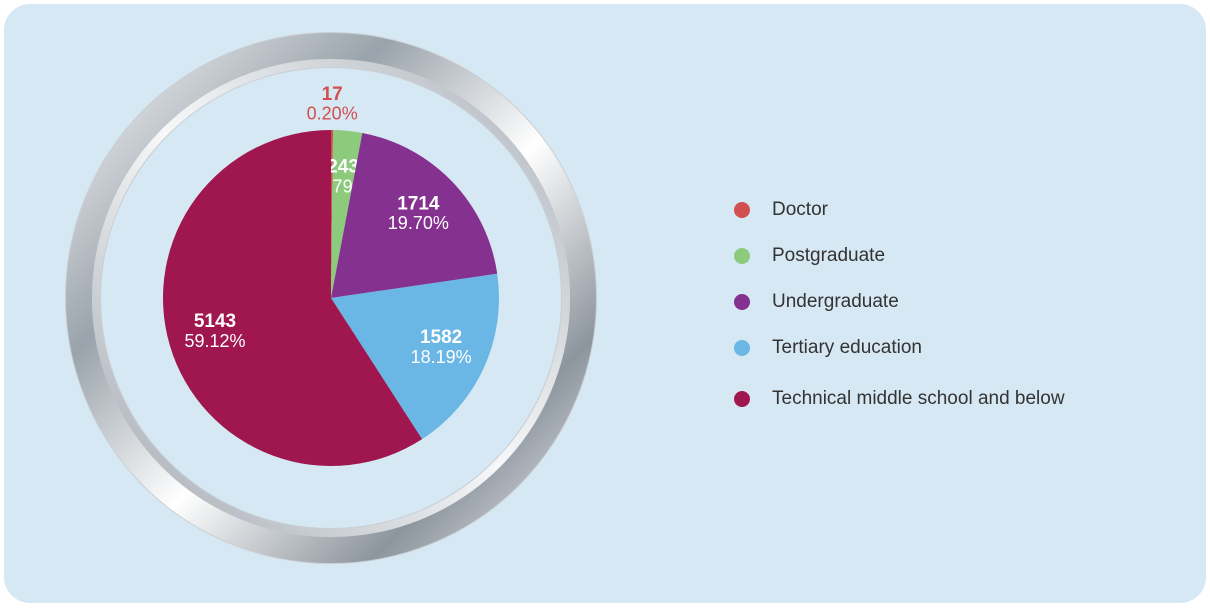 This screenshot has height=612, width=1210. What do you see at coordinates (441, 357) in the screenshot?
I see `percent-label: 18.19%` at bounding box center [441, 357].